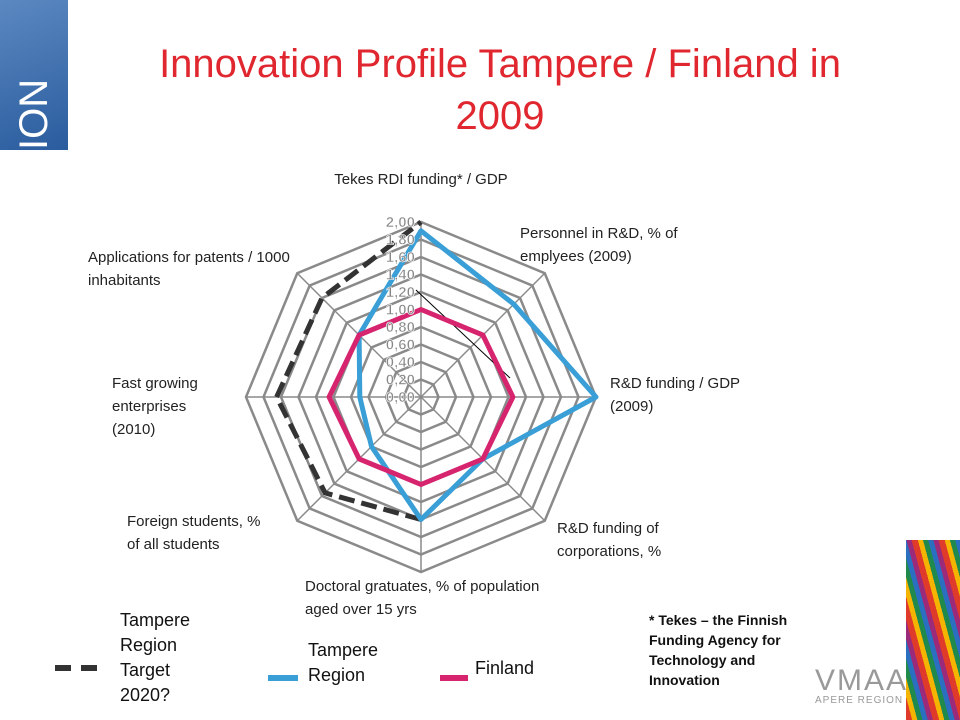 This screenshot has width=960, height=720. What do you see at coordinates (194, 533) in the screenshot?
I see `category-label: Foreign students, % of all students` at bounding box center [194, 533].